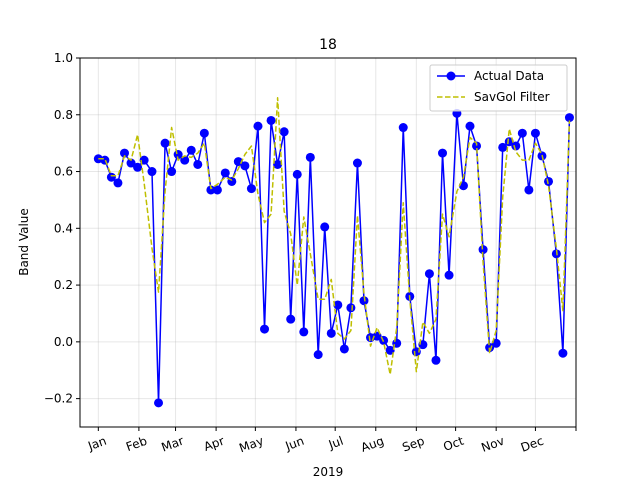 This screenshot has width=640, height=480. Describe the element at coordinates (58, 399) in the screenshot. I see `y-tick-label: −0.2` at that location.